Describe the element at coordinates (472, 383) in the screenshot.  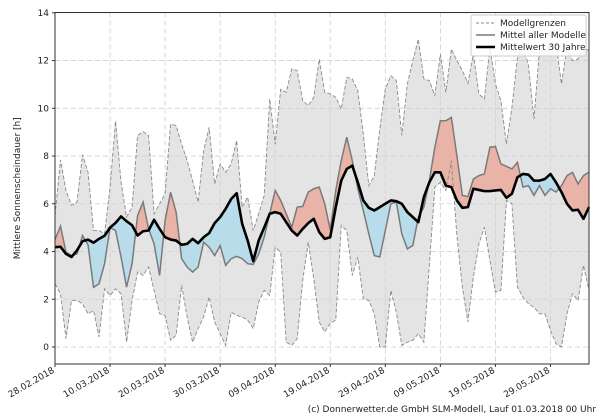
I see `x-tick-label: 19.05.2018` at that location.